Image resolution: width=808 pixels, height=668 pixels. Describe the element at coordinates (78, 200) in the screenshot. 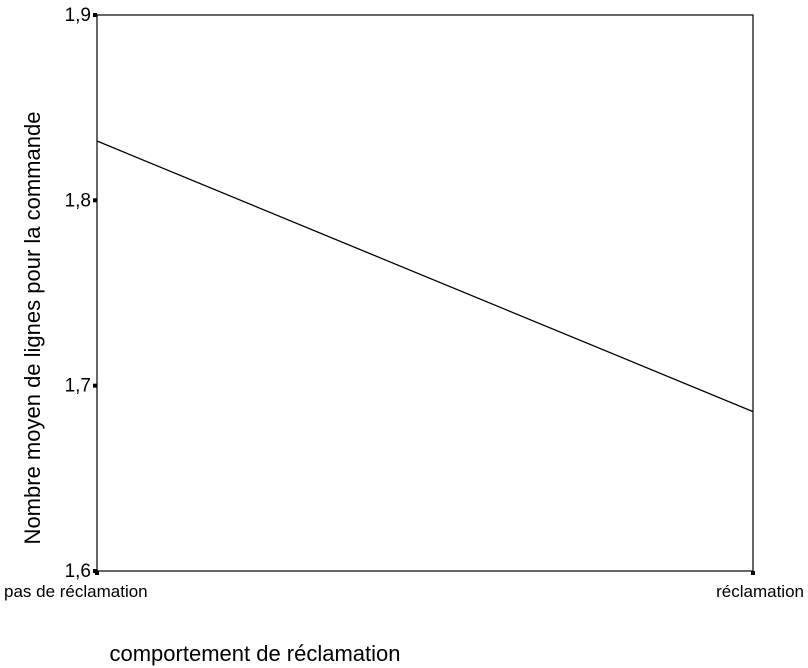

I see `y-tick-label: 1,8` at that location.